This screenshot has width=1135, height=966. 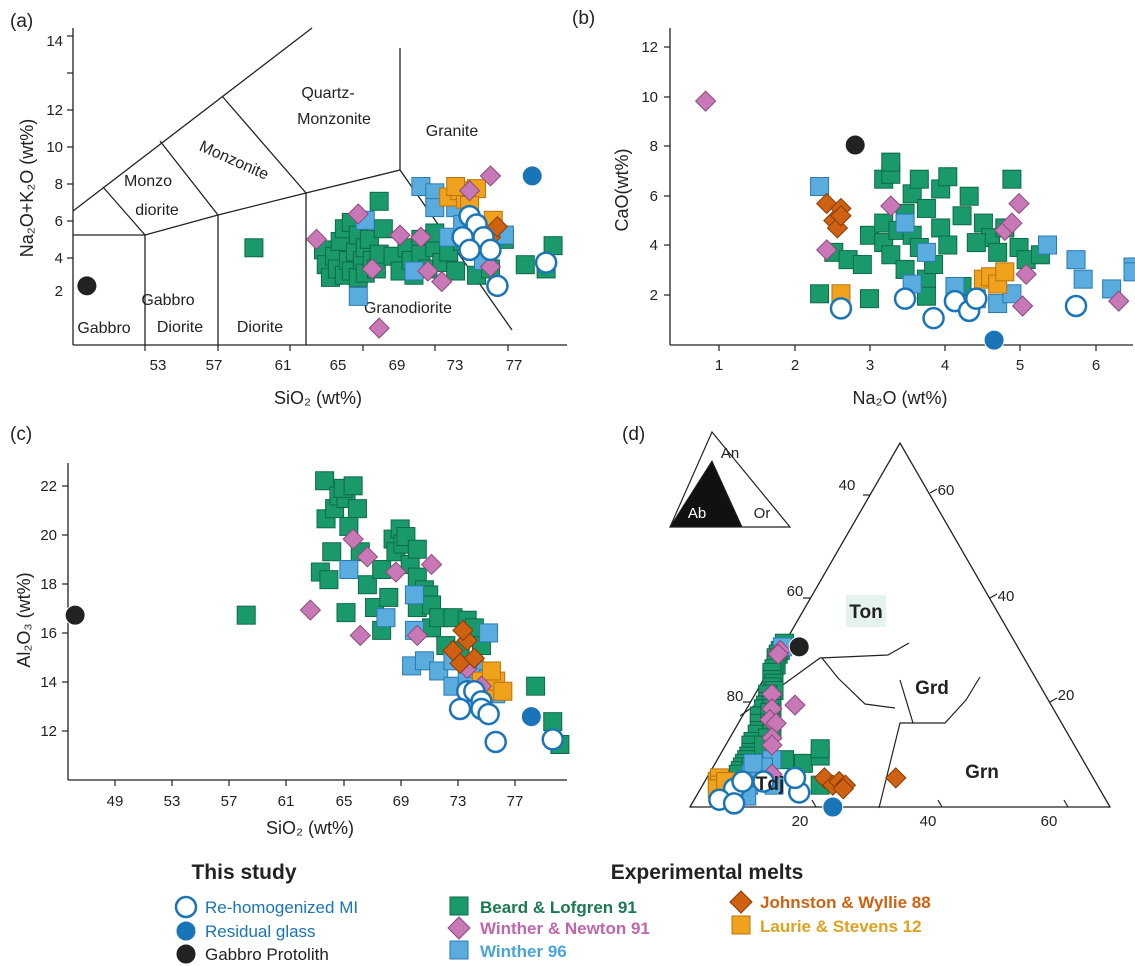 What do you see at coordinates (289, 635) in the screenshot?
I see `panel-c-ticks` at bounding box center [289, 635].